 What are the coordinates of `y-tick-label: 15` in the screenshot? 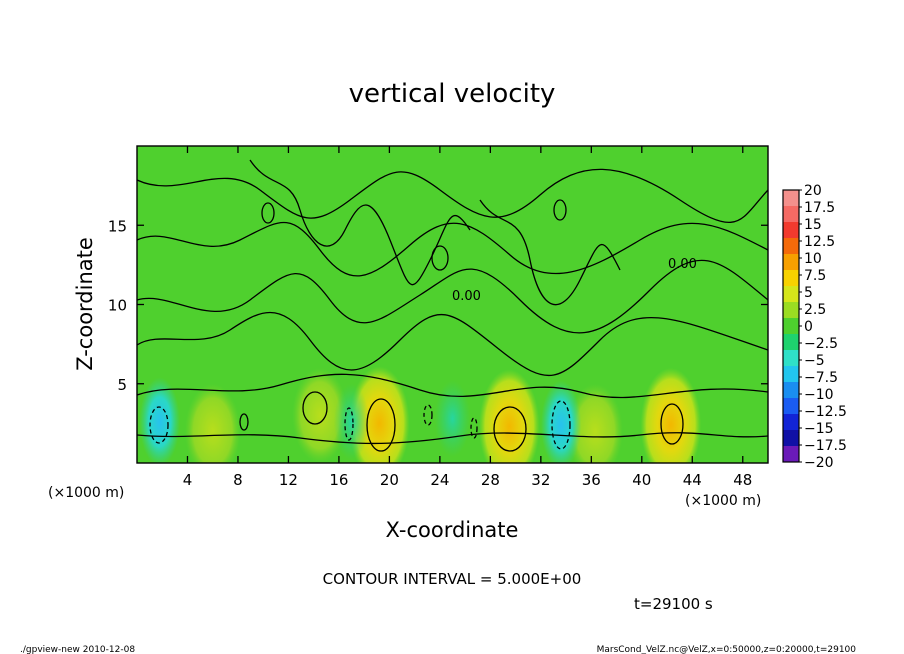 It's located at (117, 226).